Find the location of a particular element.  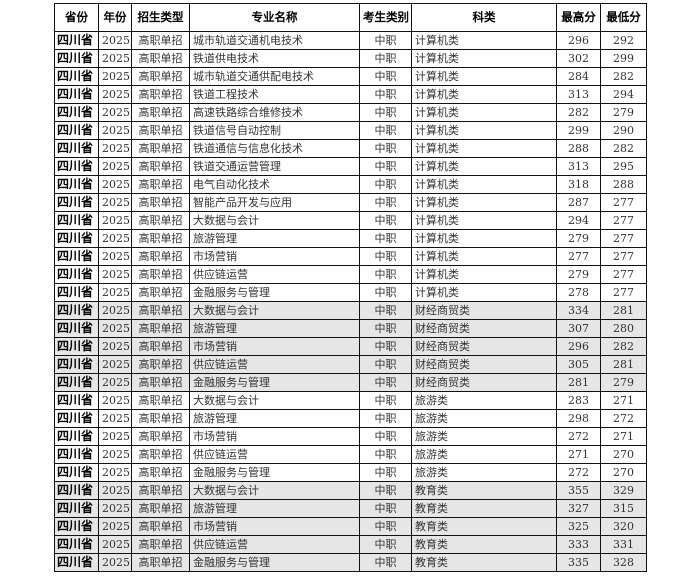

cell-min-score: 320 is located at coordinates (623, 526).